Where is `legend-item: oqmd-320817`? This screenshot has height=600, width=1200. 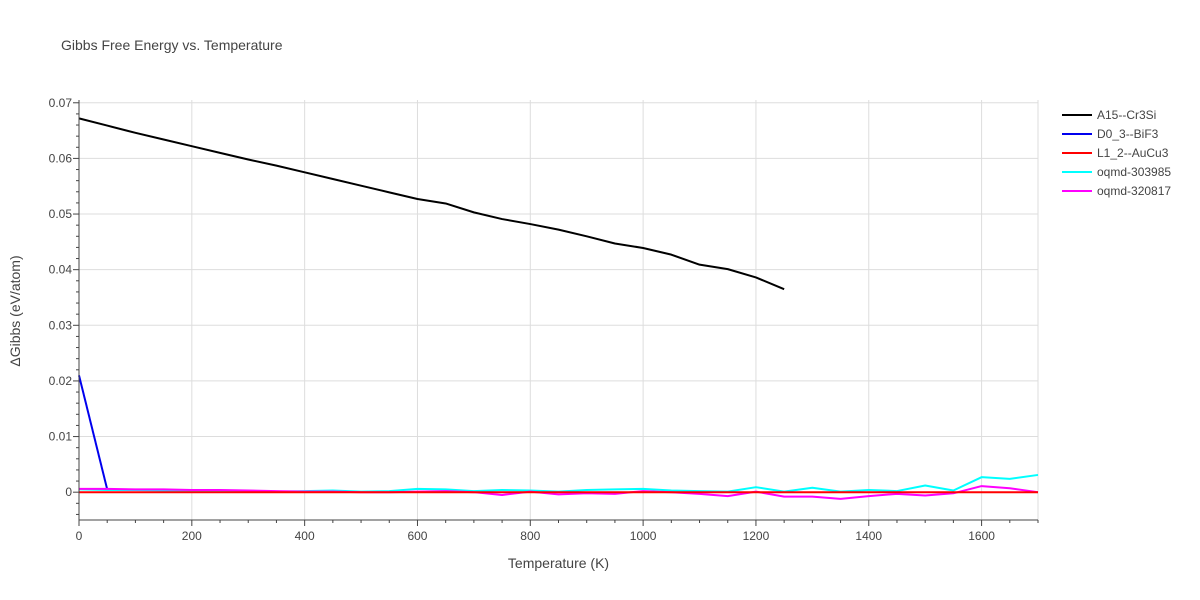 legend-item: oqmd-320817 is located at coordinates (1116, 191).